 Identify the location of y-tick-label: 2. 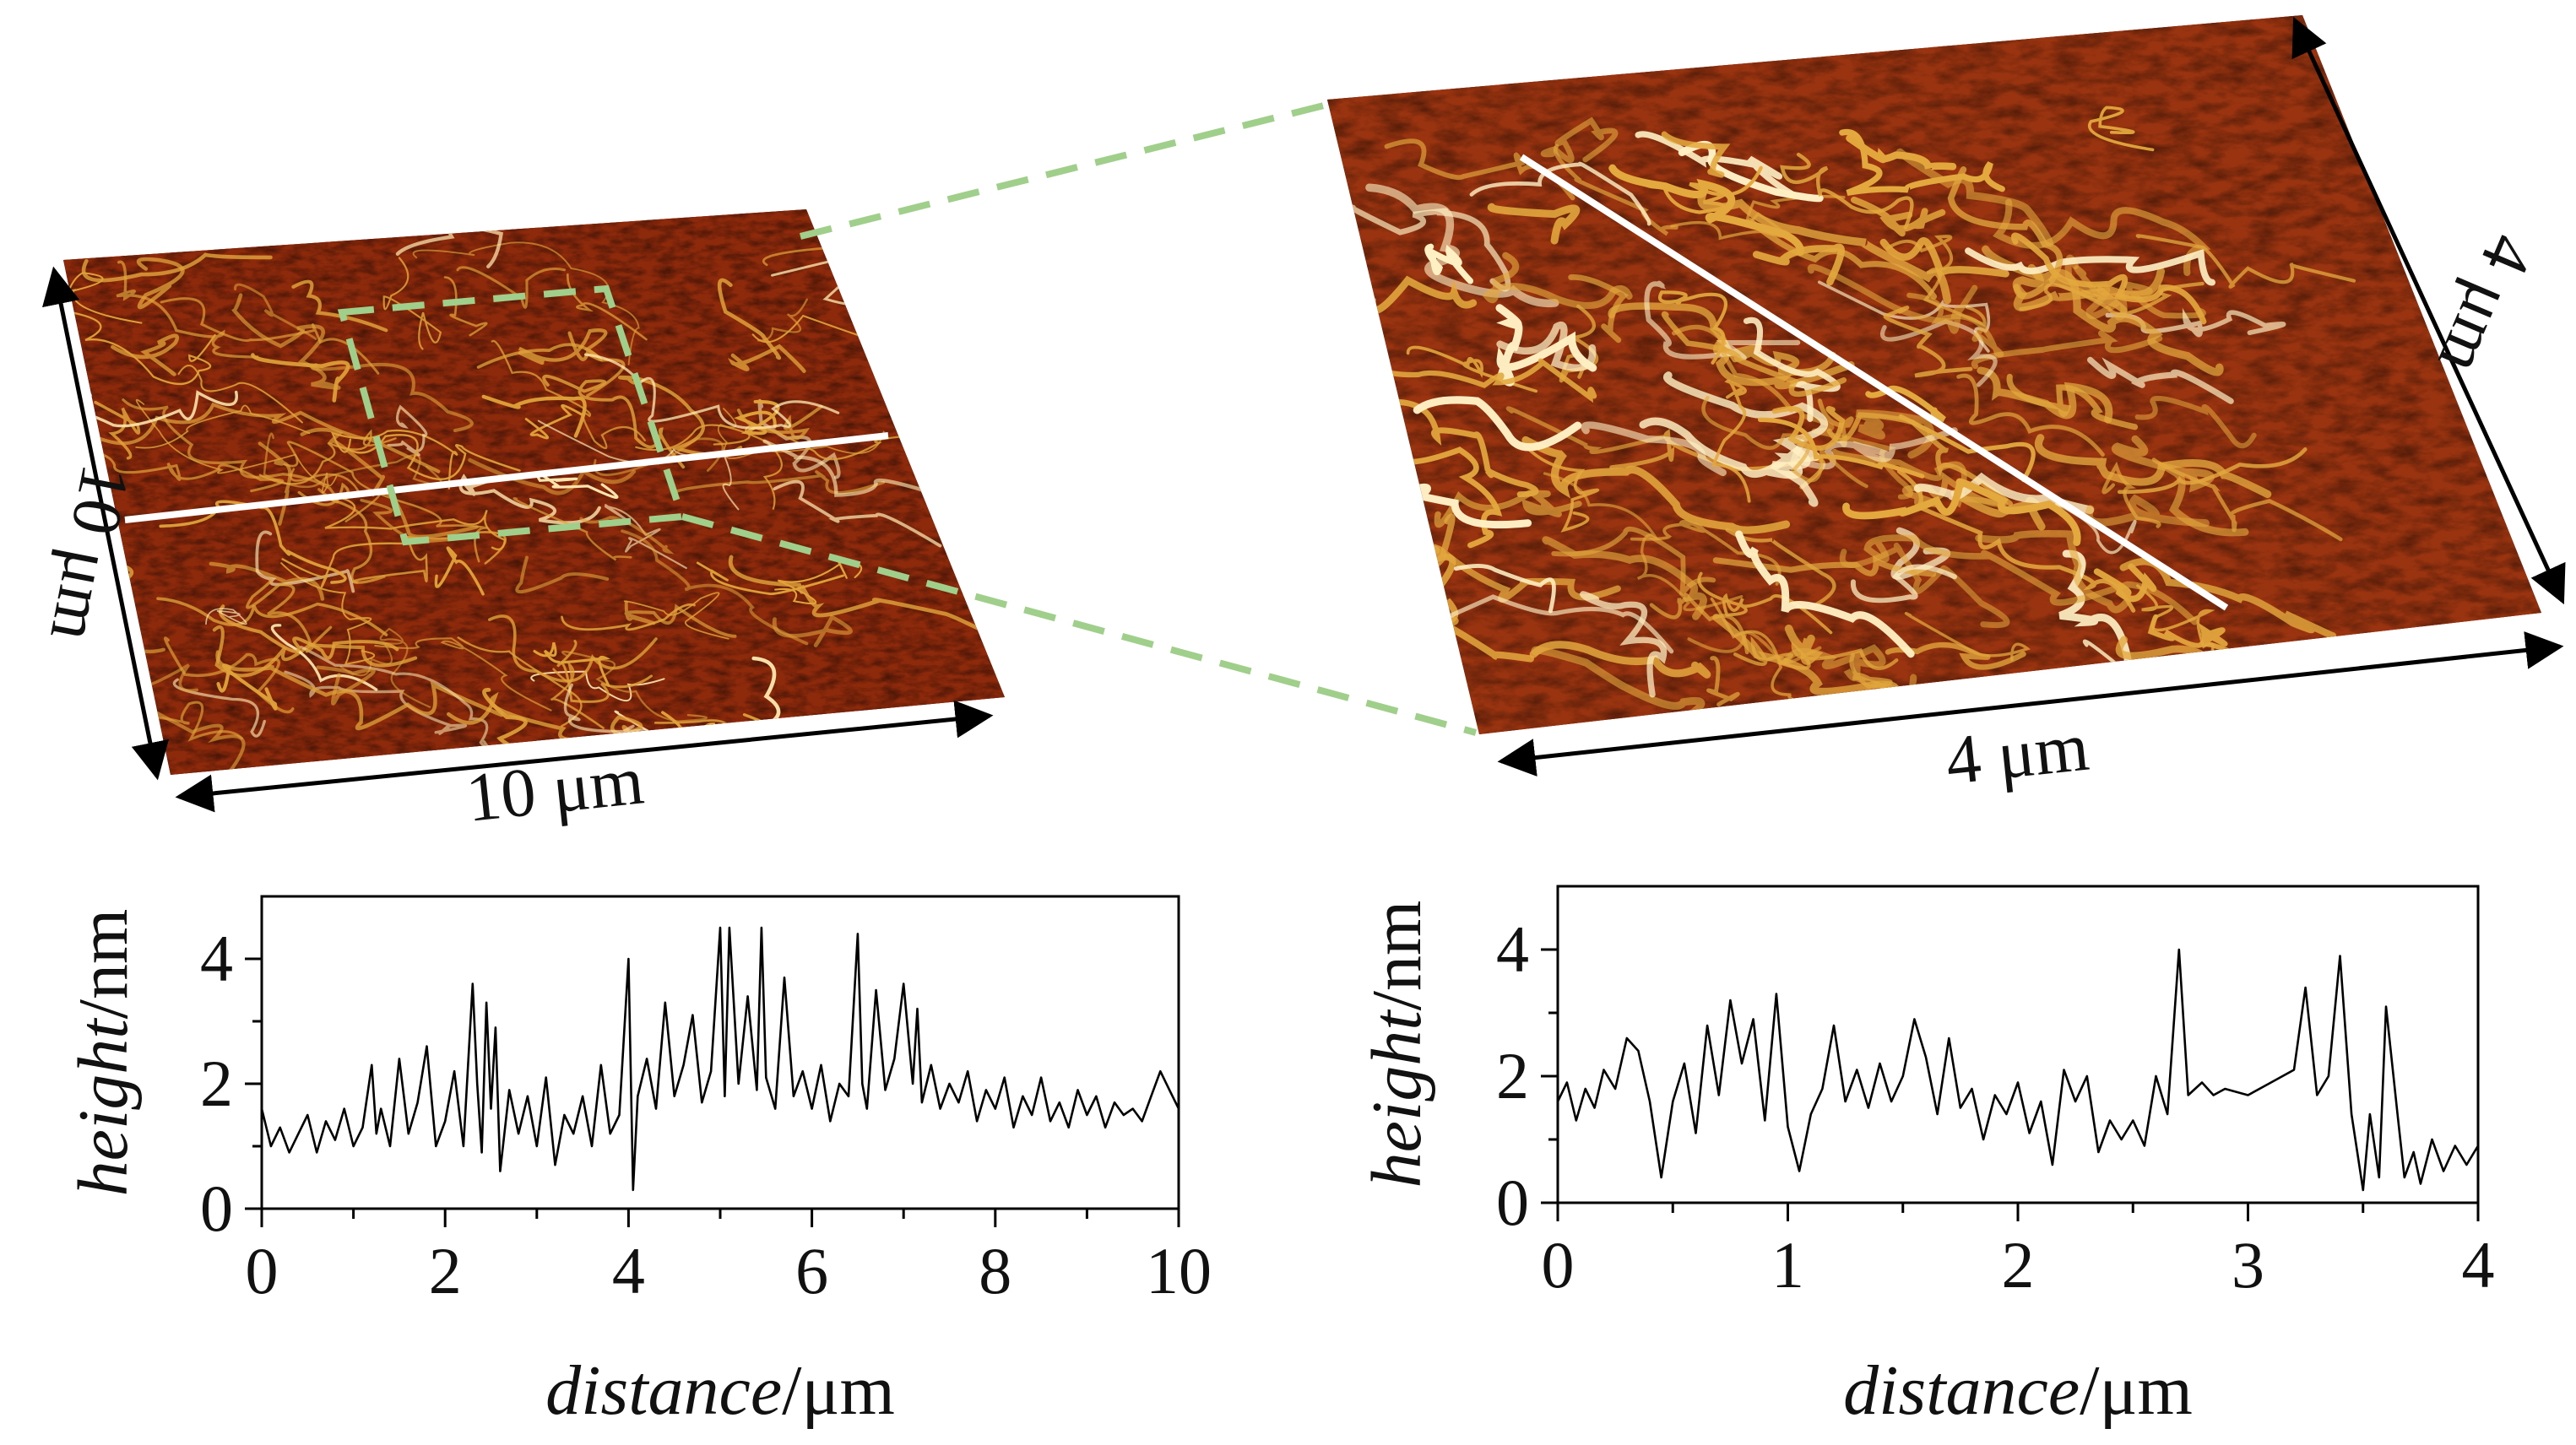
(1512, 1075).